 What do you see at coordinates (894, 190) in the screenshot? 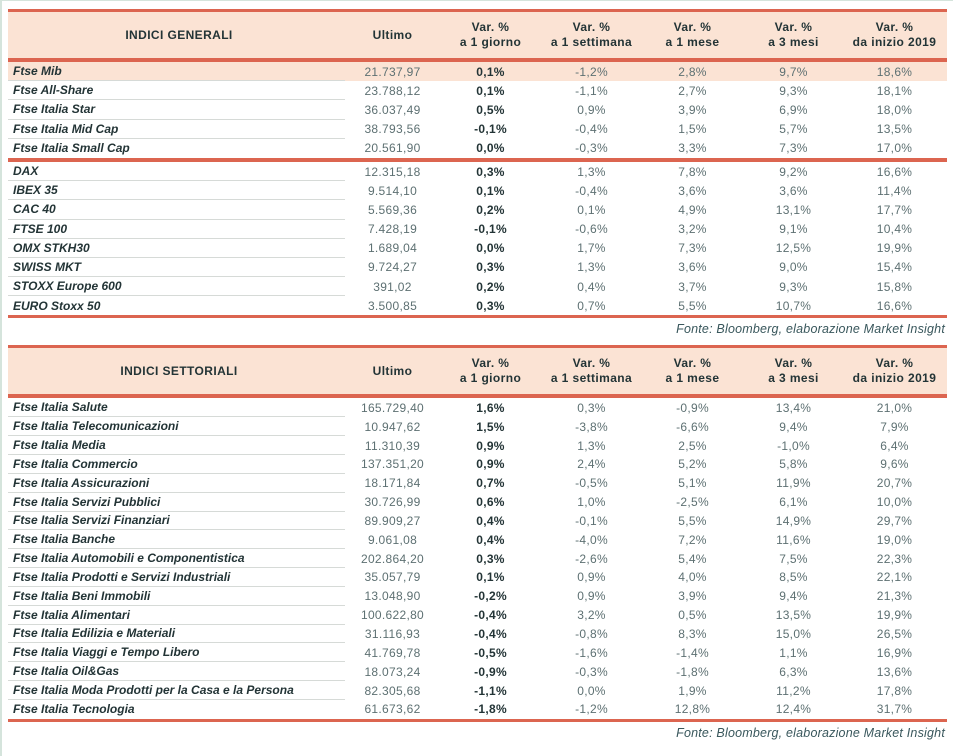
I see `var-ytd-2019: 11,4%` at bounding box center [894, 190].